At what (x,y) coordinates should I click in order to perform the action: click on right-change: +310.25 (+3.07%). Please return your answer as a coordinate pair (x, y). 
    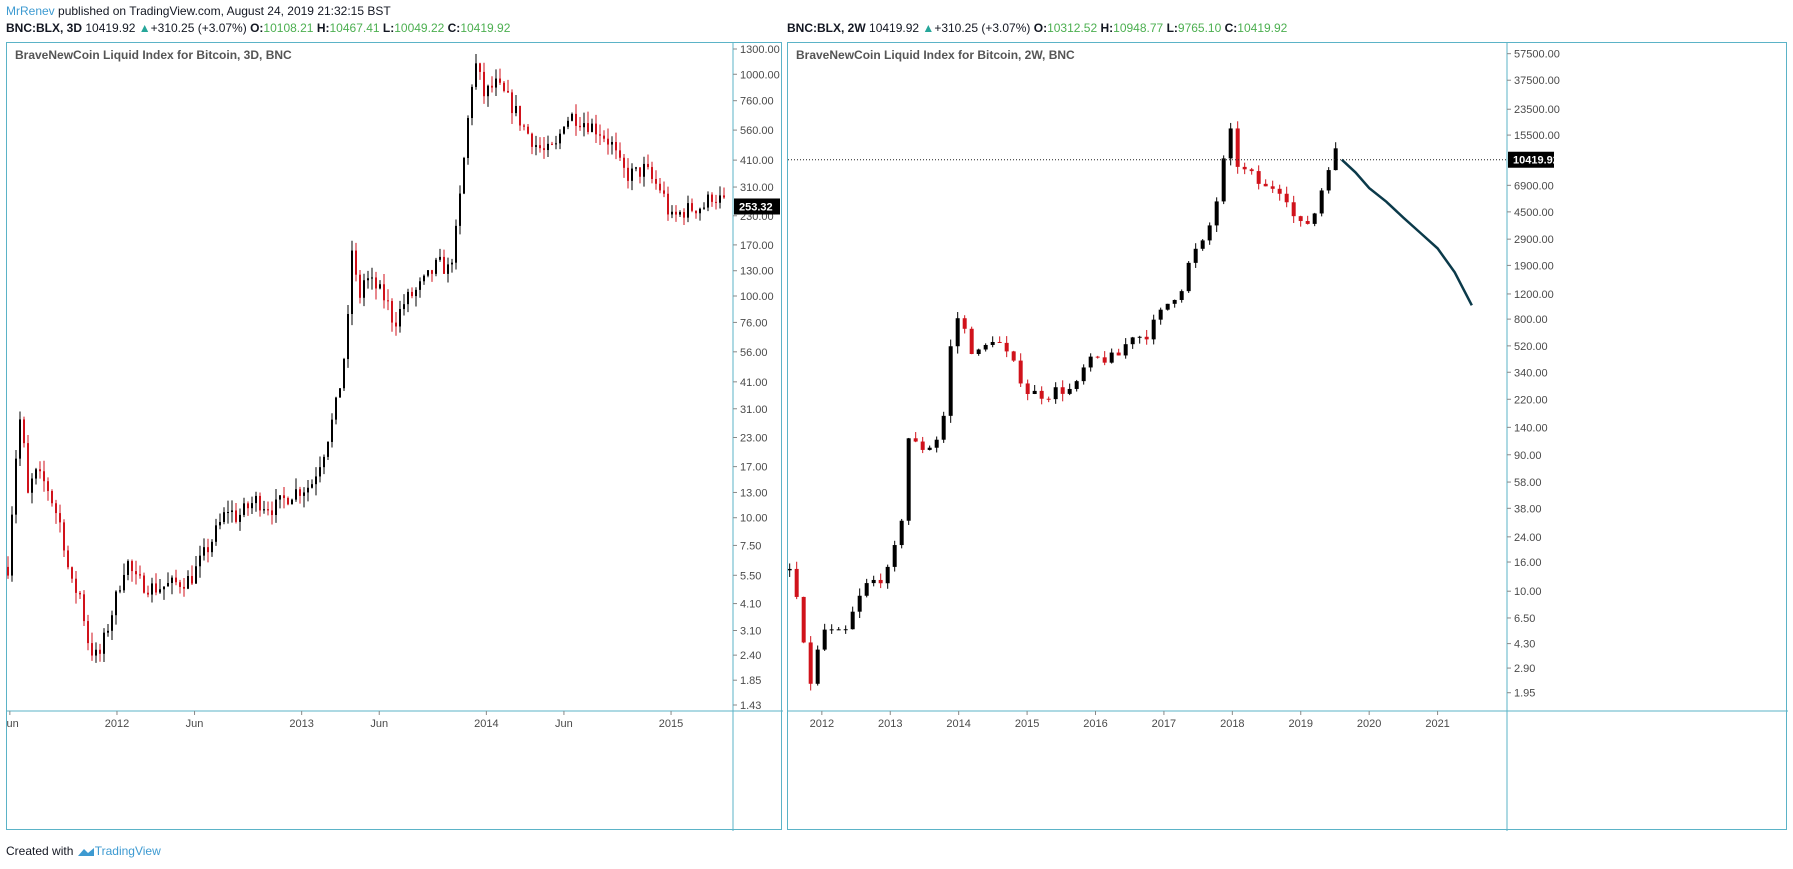
    Looking at the image, I should click on (982, 28).